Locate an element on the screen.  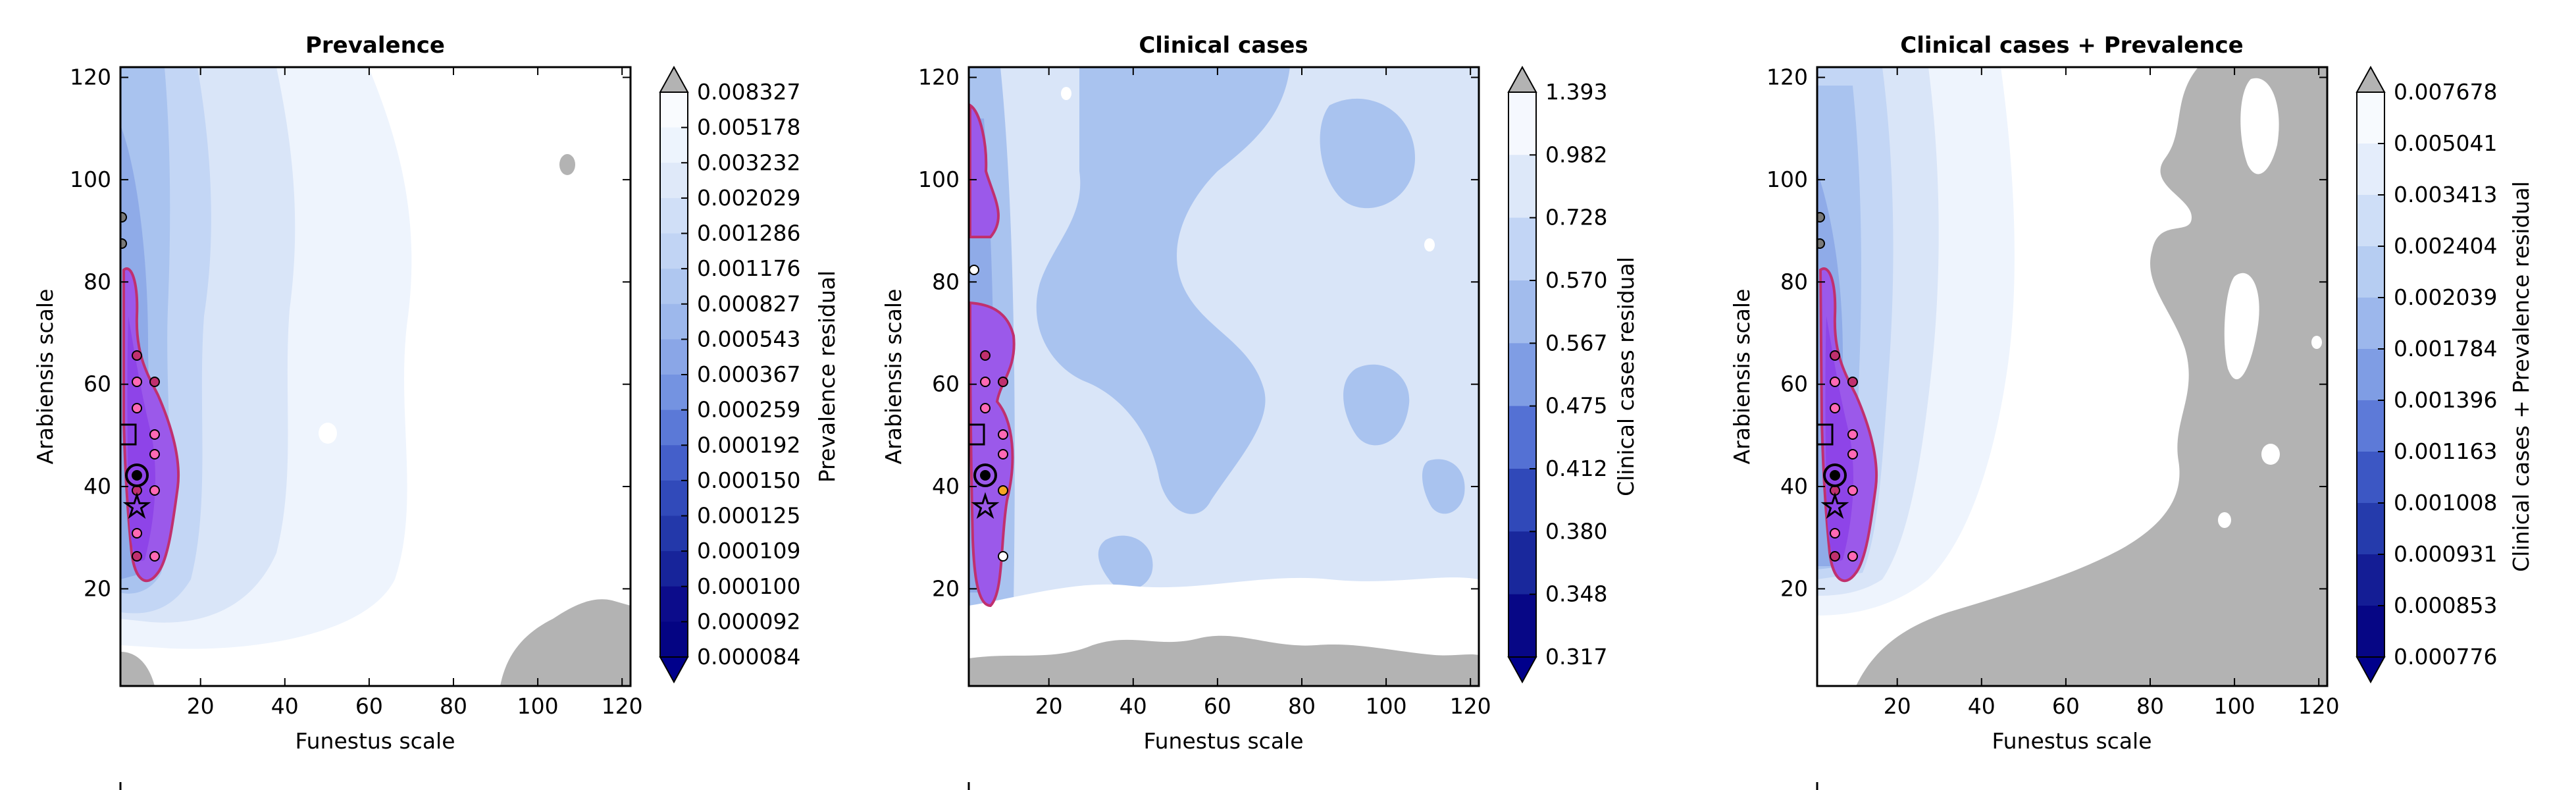
colorbar-tick-label: 0.005178 is located at coordinates (748, 127).